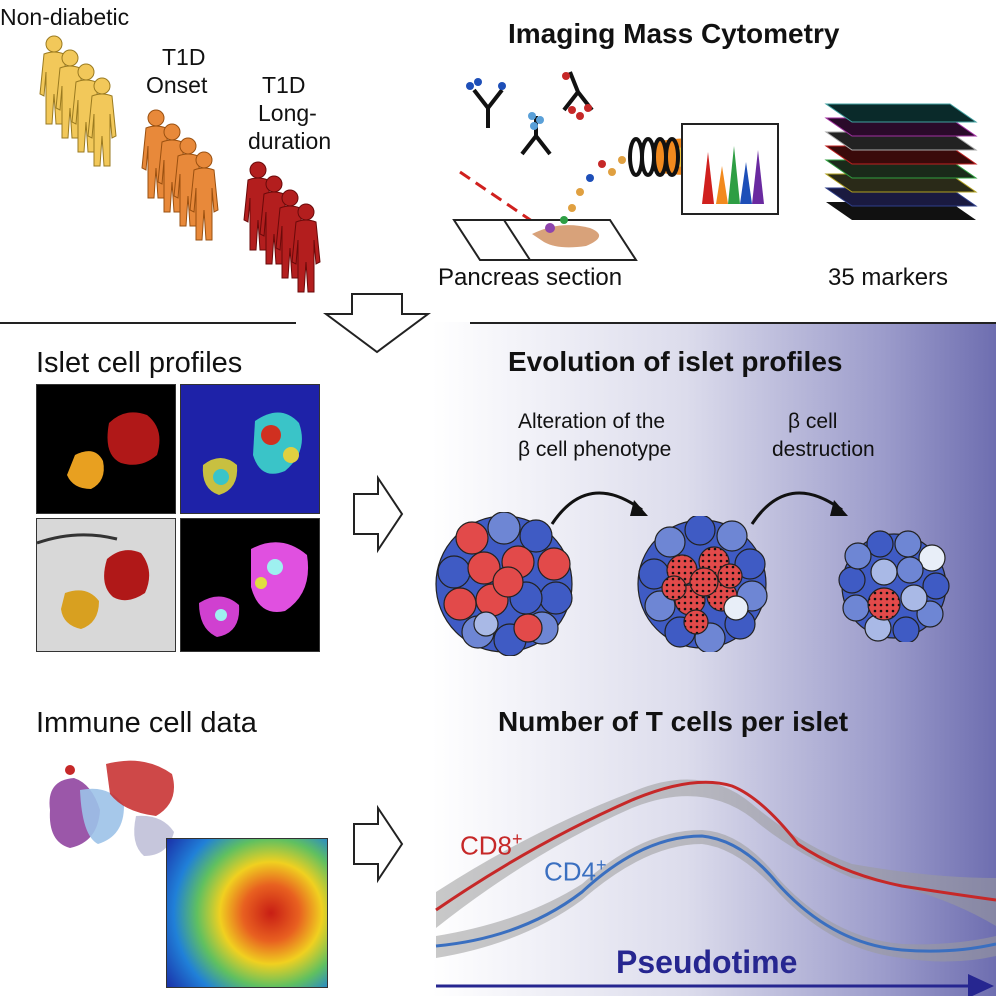 This screenshot has width=996, height=996. What do you see at coordinates (180, 164) in the screenshot?
I see `patient-silhouettes` at bounding box center [180, 164].